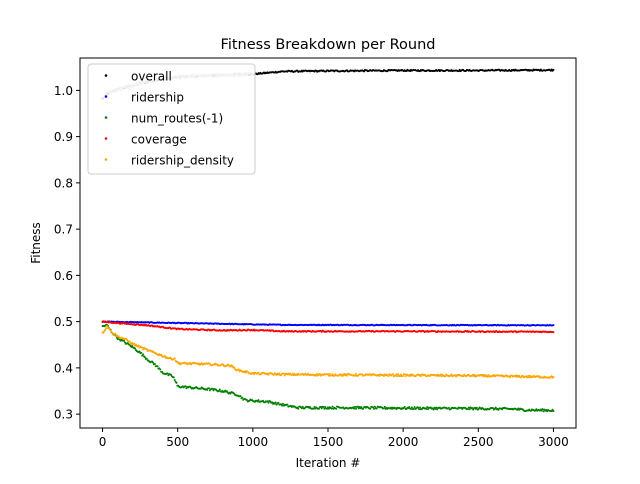 The width and height of the screenshot is (640, 484). Describe the element at coordinates (63, 137) in the screenshot. I see `y-tick-label: 0.9` at that location.